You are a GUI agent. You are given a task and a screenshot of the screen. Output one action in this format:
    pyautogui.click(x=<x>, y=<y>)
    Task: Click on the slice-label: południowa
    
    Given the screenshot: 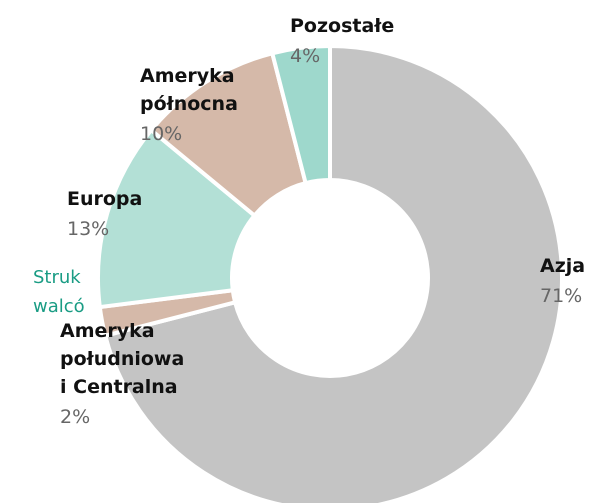 What is the action you would take?
    pyautogui.click(x=122, y=359)
    